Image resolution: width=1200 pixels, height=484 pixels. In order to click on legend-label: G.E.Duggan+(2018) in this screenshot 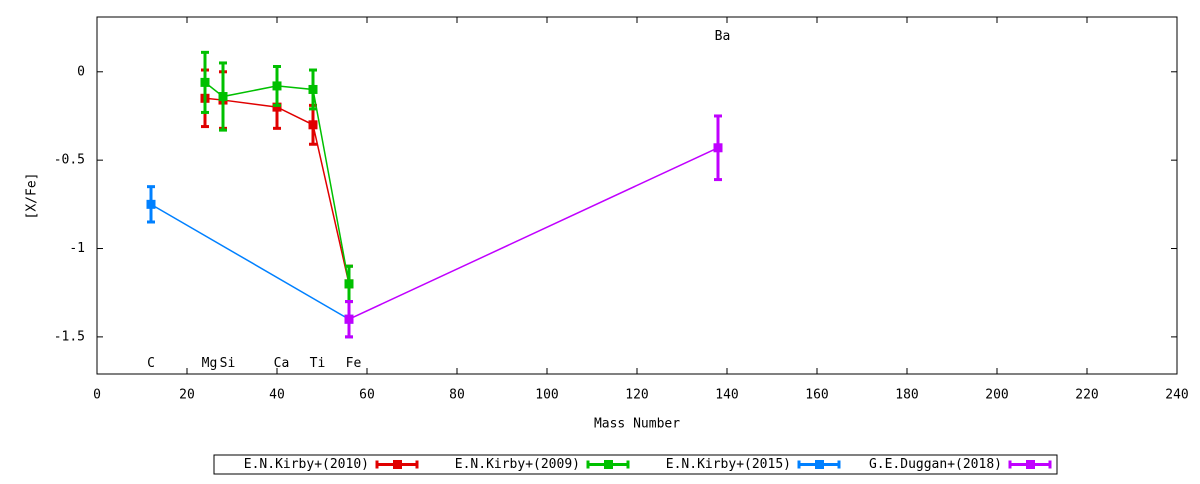, I will do `click(935, 464)`.